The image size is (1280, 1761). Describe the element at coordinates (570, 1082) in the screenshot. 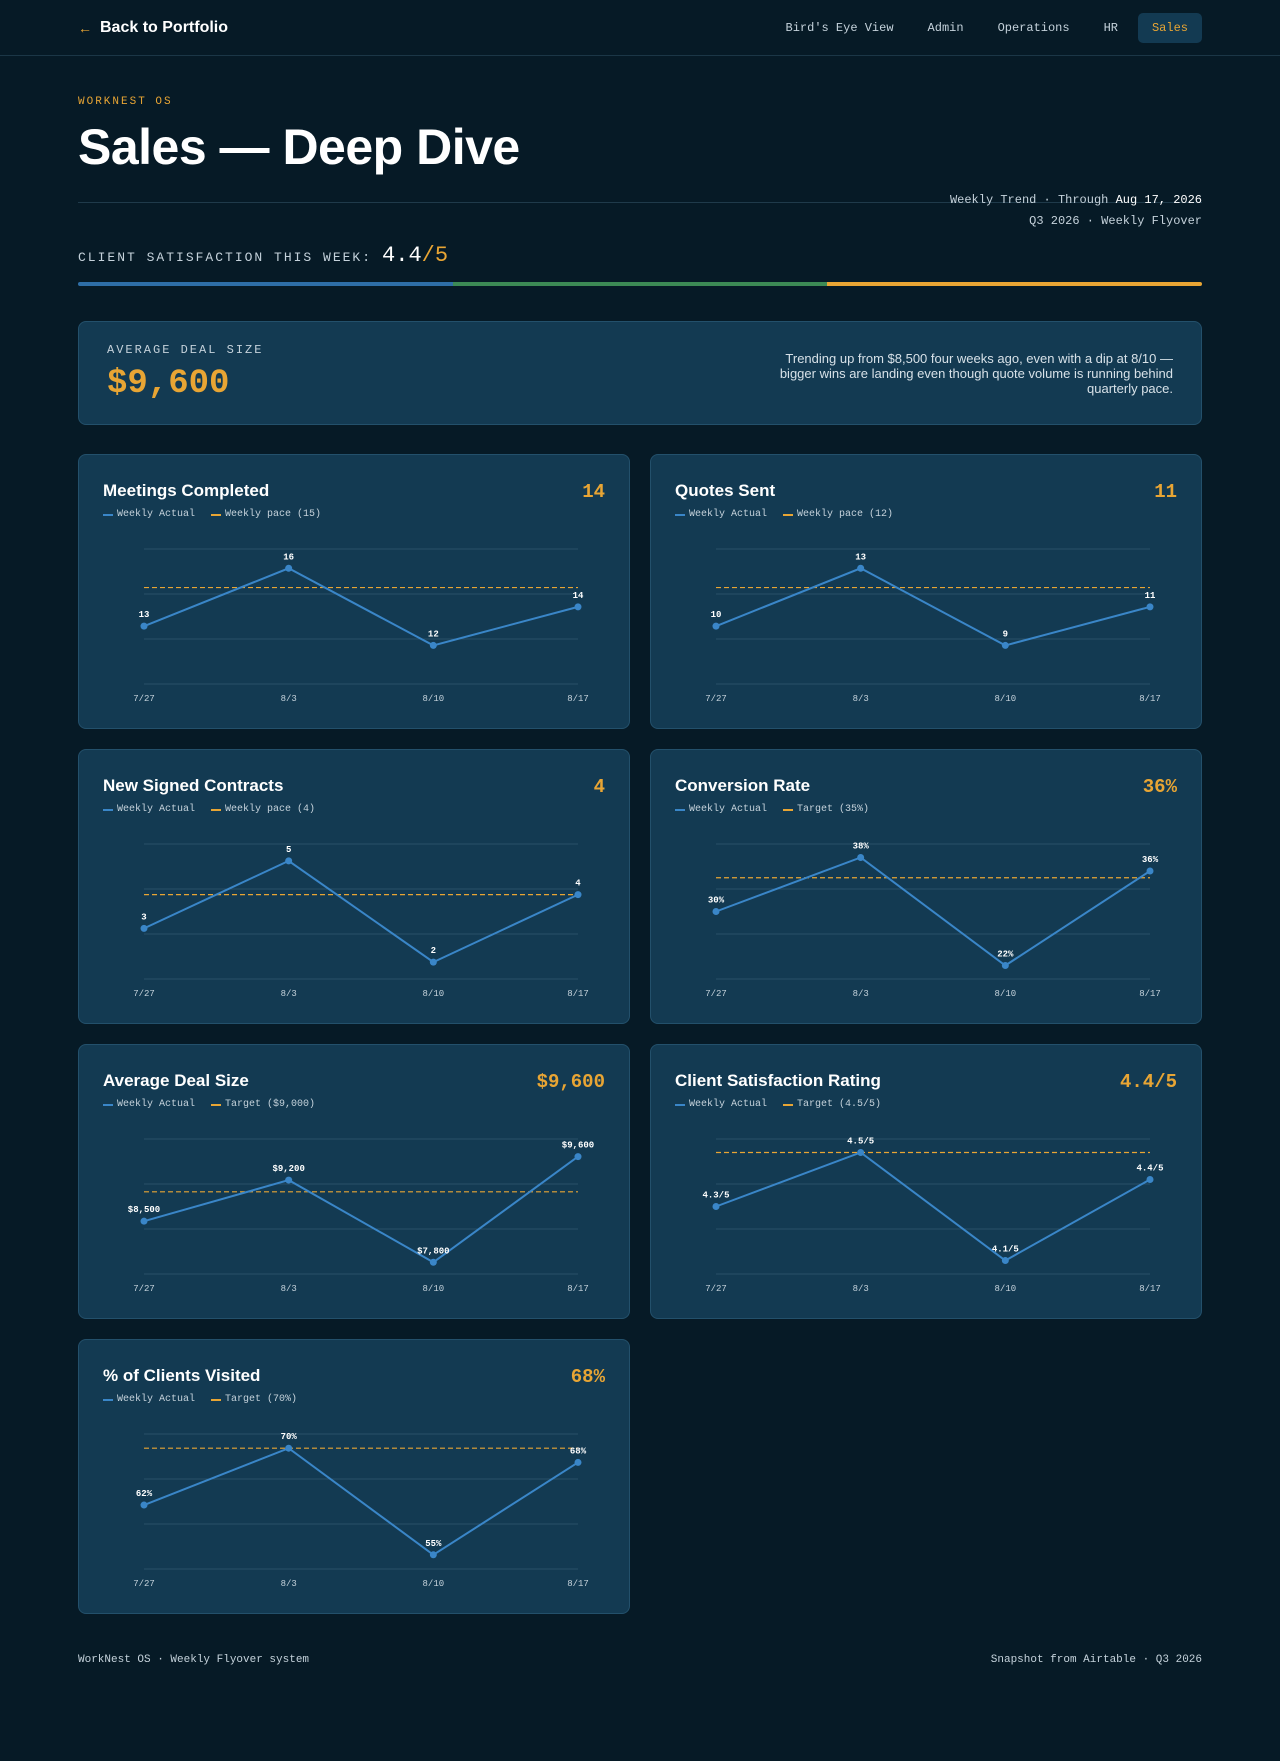

I see `card-current-value: $9,600` at that location.